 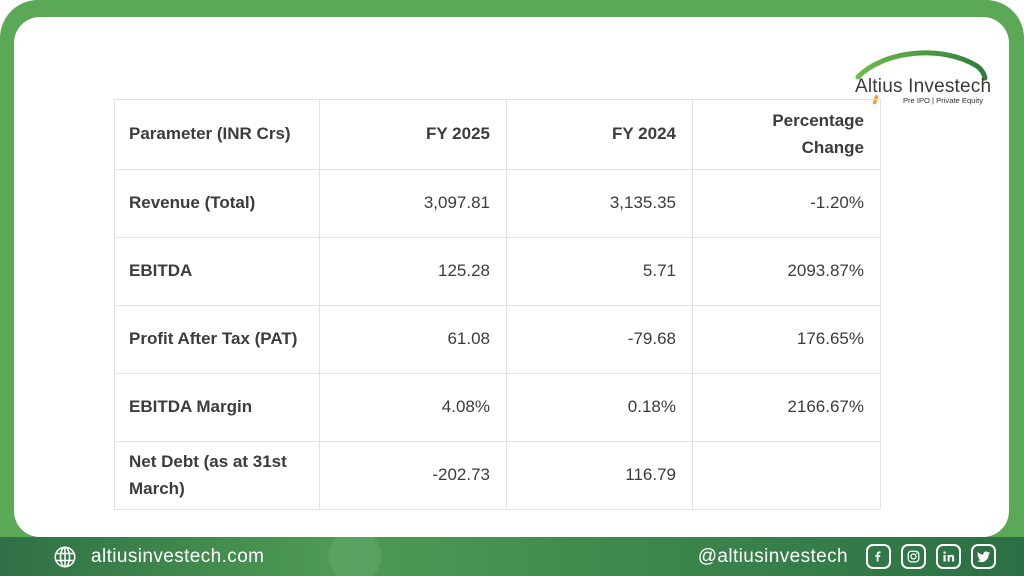 What do you see at coordinates (217, 271) in the screenshot?
I see `row-label: EBITDA` at bounding box center [217, 271].